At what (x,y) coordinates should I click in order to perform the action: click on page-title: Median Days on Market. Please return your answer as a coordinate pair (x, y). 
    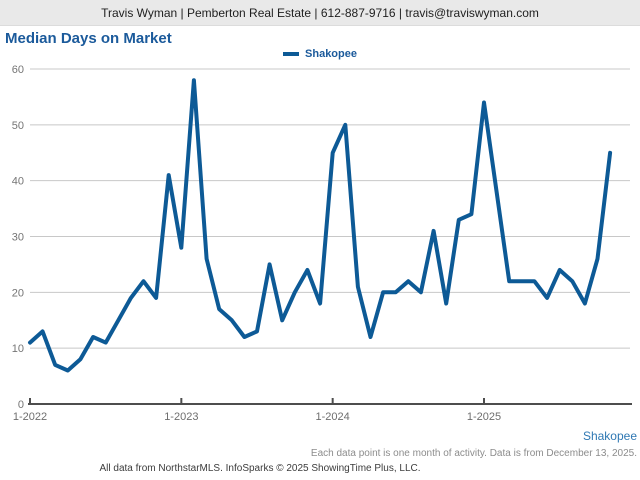
    Looking at the image, I should click on (88, 38).